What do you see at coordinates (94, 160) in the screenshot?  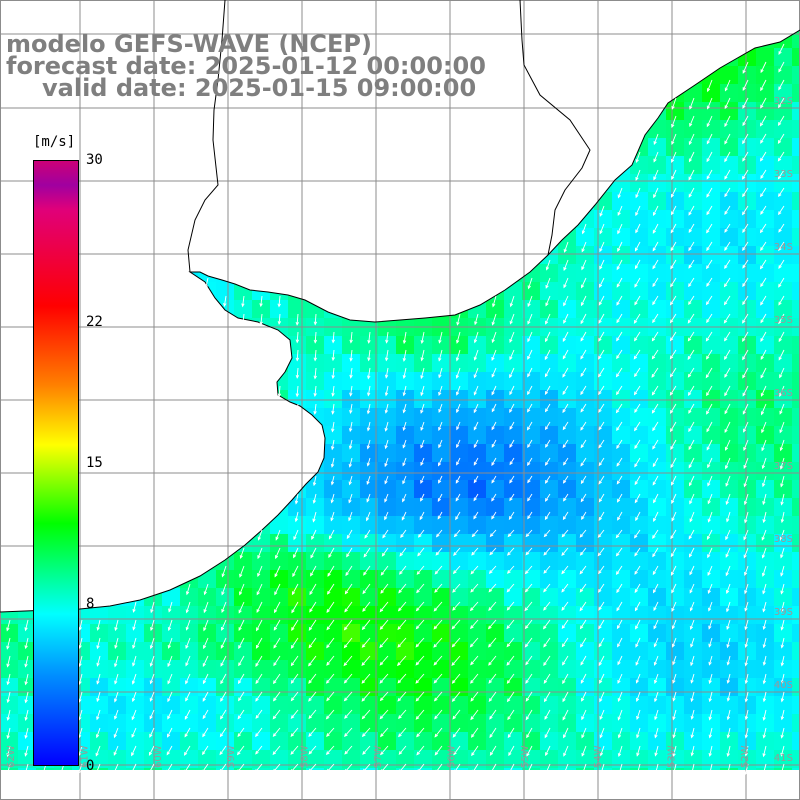 I see `colorbar-tick-label: 30` at bounding box center [94, 160].